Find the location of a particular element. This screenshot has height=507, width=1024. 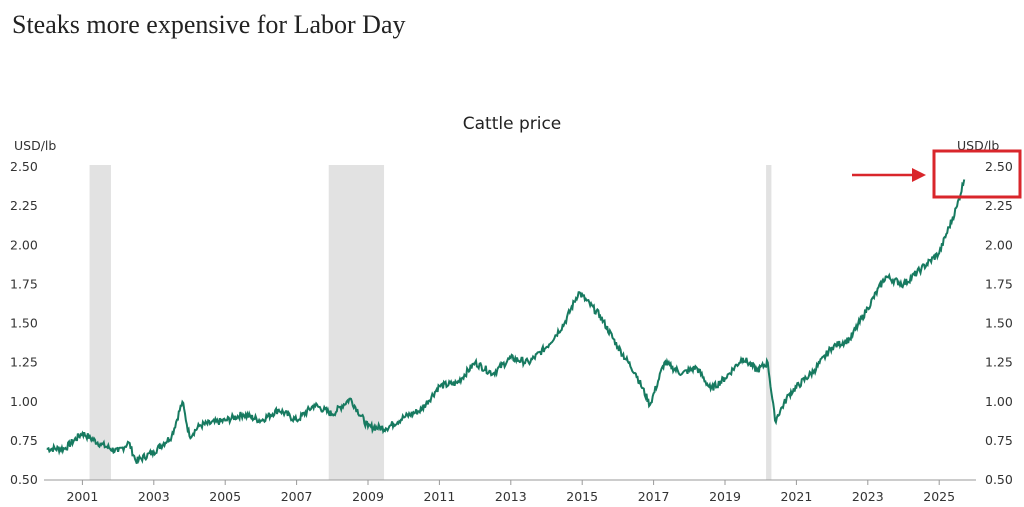

y-axis-label-left: USD/lb is located at coordinates (35, 145).